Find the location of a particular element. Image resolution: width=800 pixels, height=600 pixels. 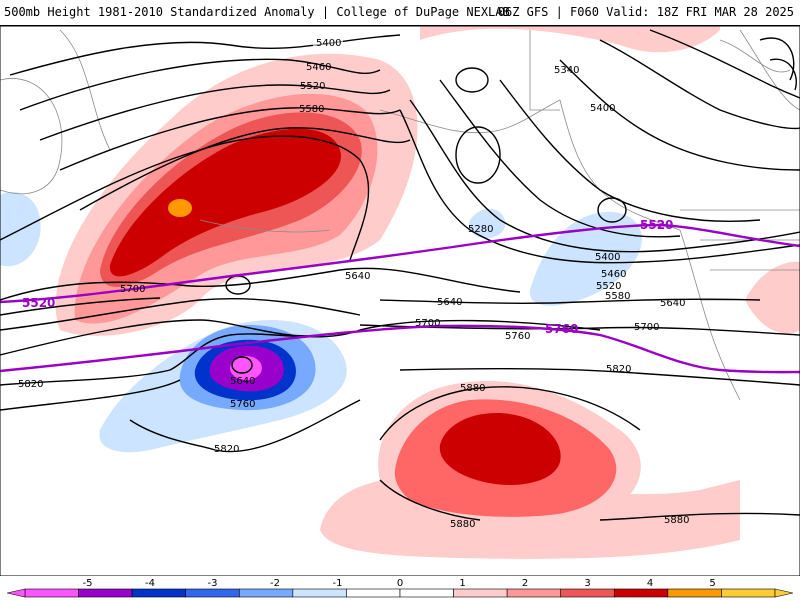

legend-tick-label: -5 is located at coordinates (88, 583).